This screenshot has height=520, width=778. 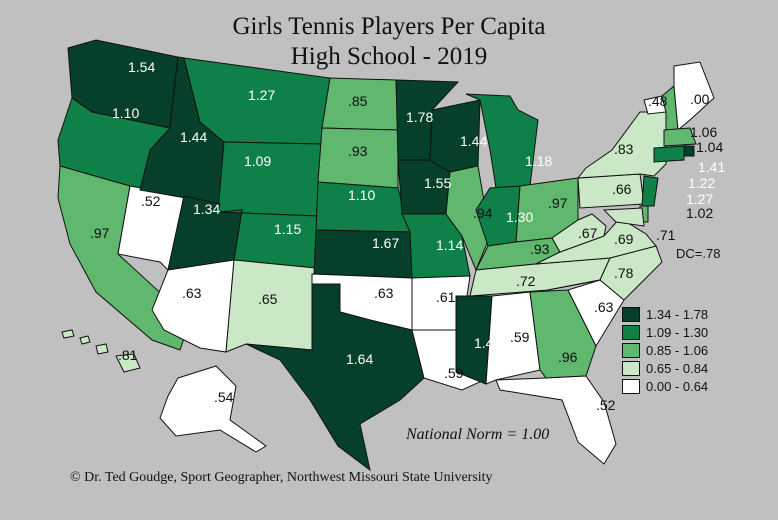 What do you see at coordinates (151, 201) in the screenshot?
I see `state-label-nv: .52` at bounding box center [151, 201].